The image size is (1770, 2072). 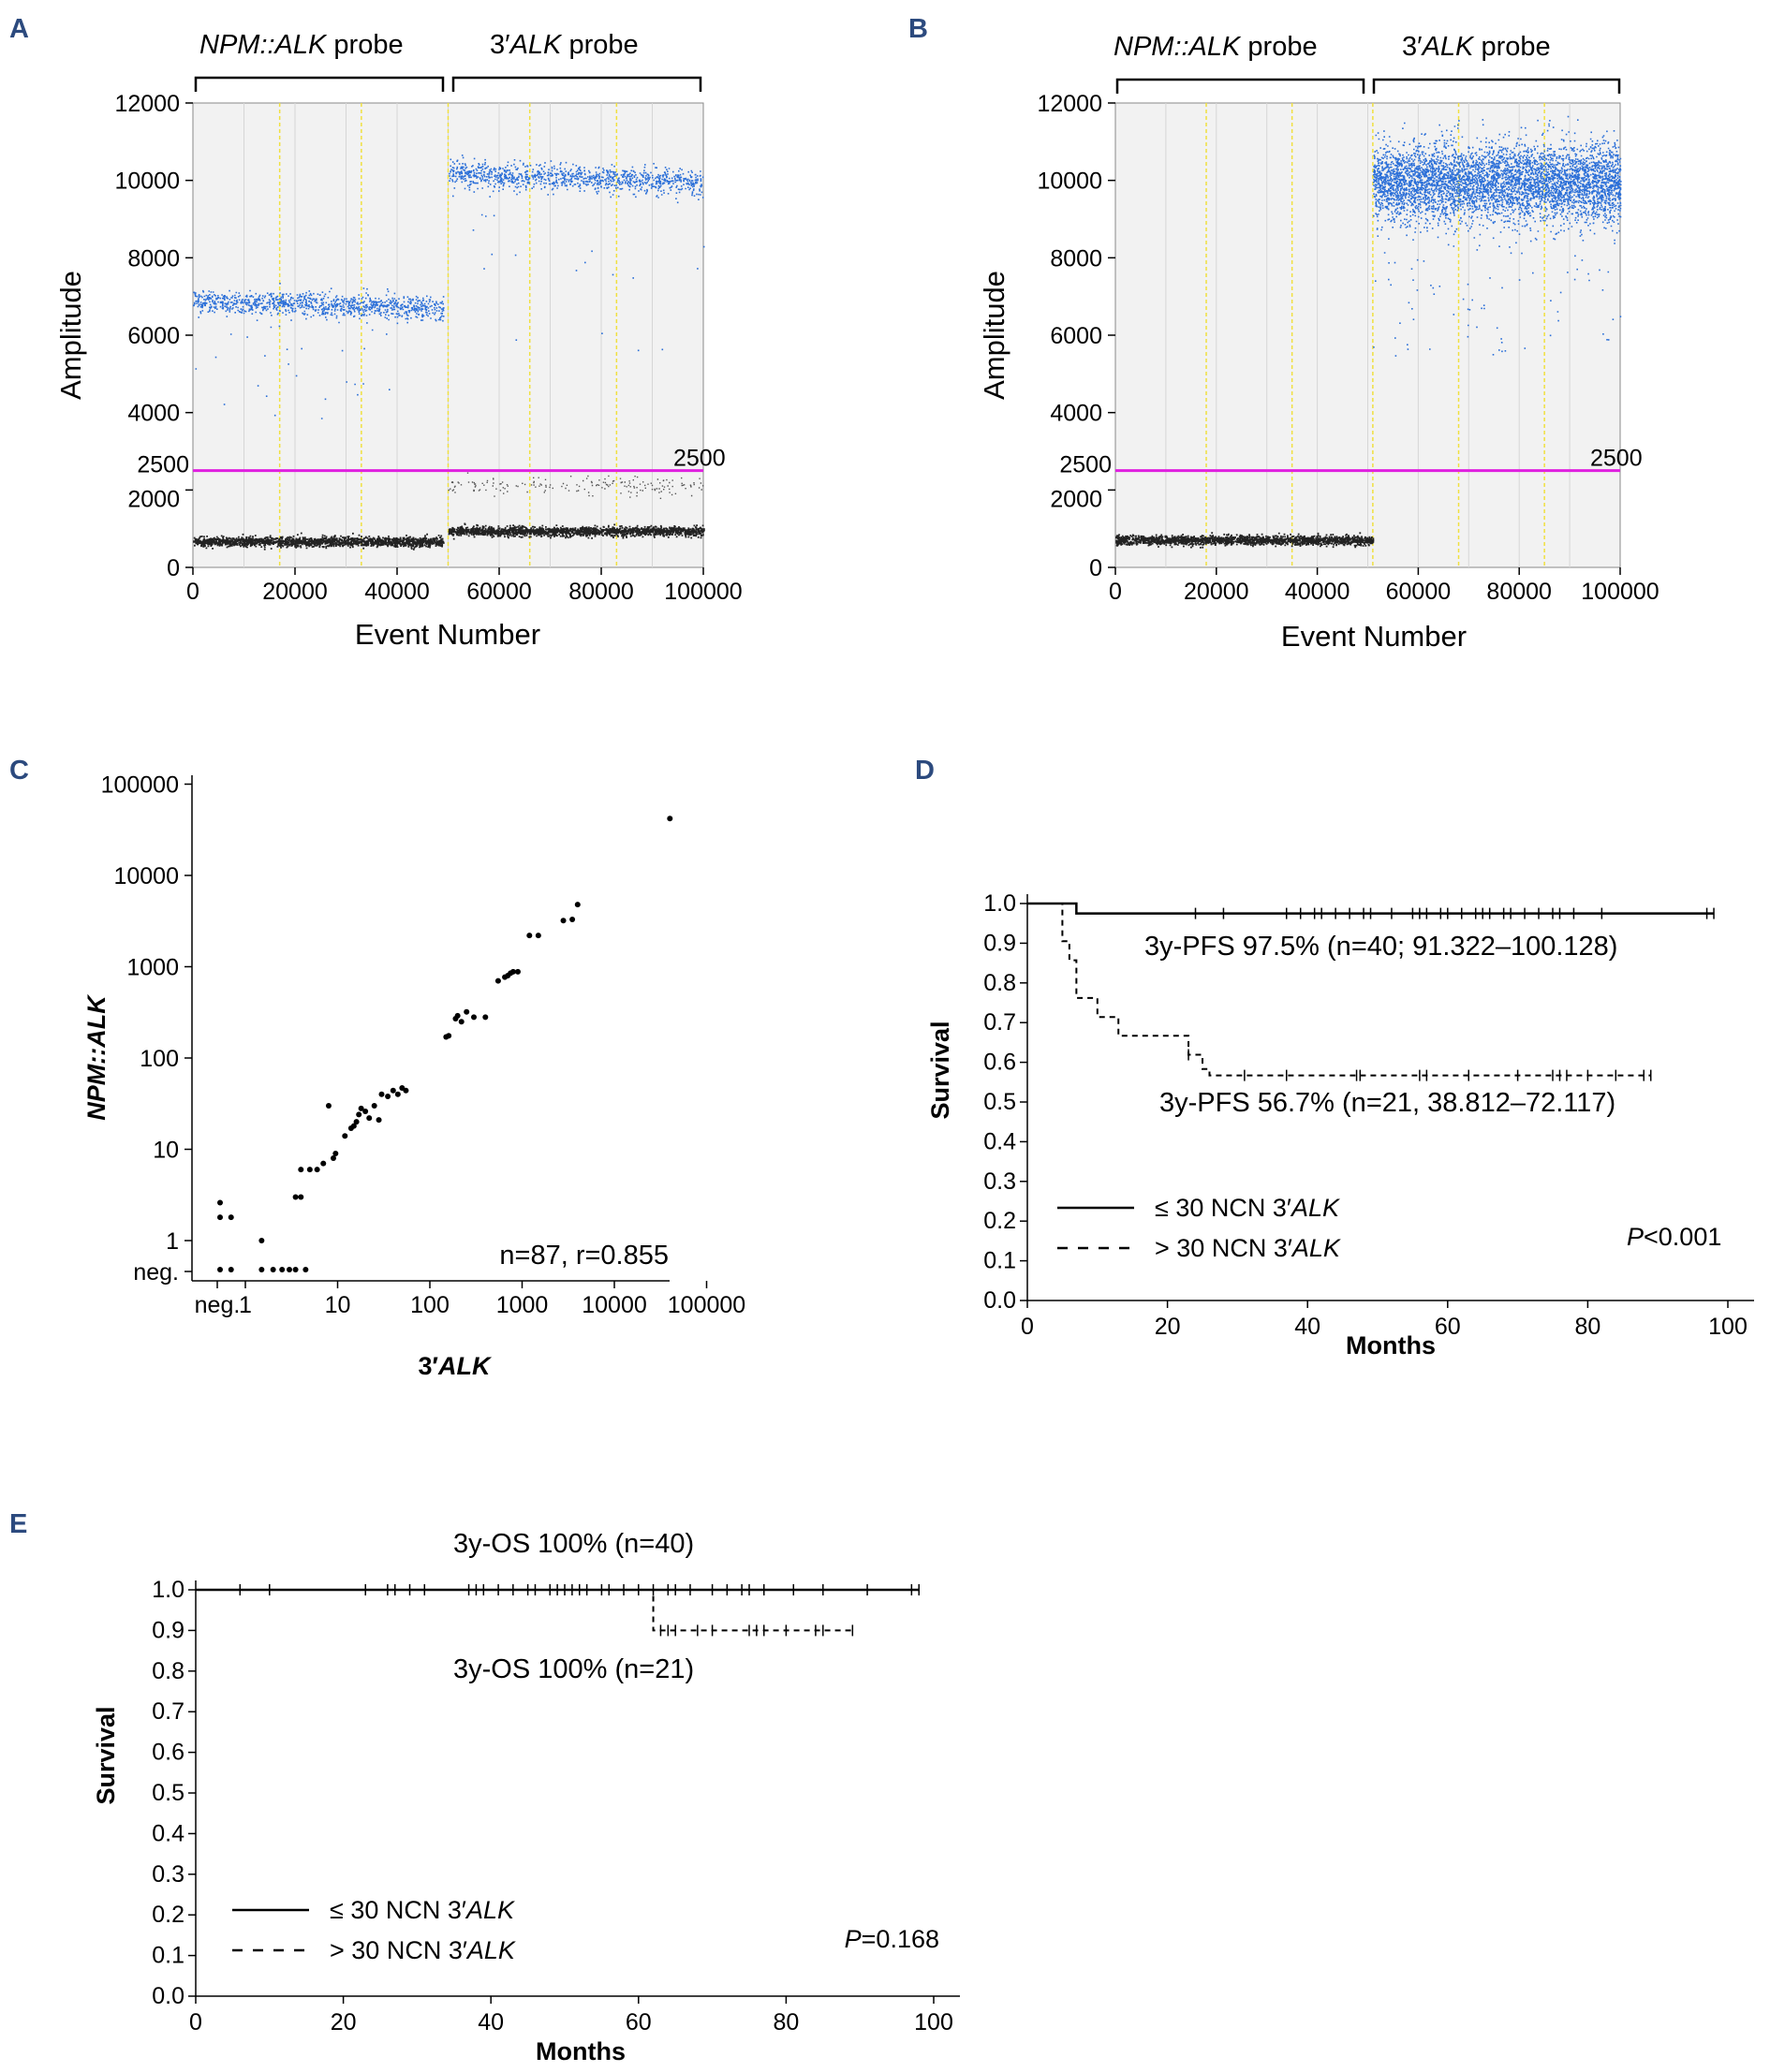 I want to click on y-tick-label: 4000, so click(x=1076, y=414).